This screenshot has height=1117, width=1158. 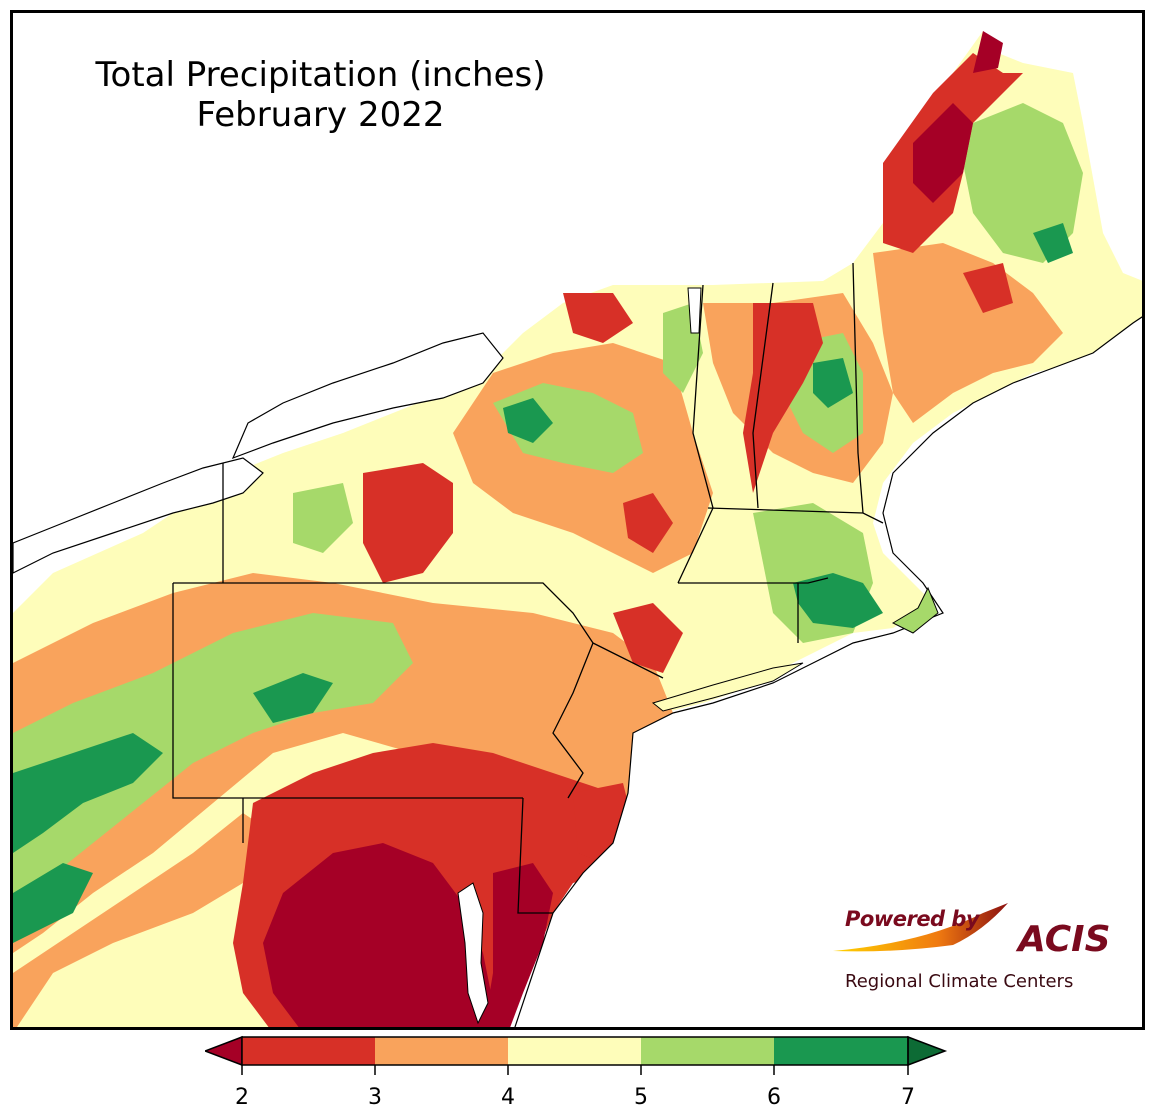 I want to click on darkgreen-ri-ma, so click(x=838, y=600).